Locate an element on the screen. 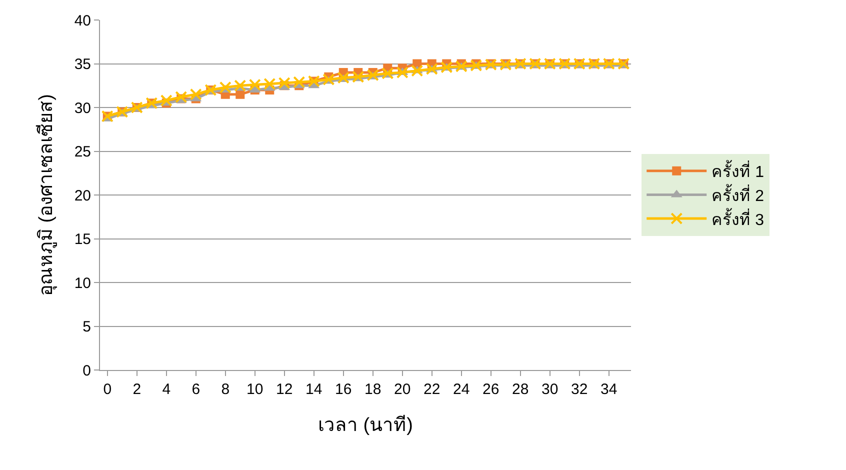 Image resolution: width=846 pixels, height=470 pixels. x-tick-label: 26 is located at coordinates (491, 389).